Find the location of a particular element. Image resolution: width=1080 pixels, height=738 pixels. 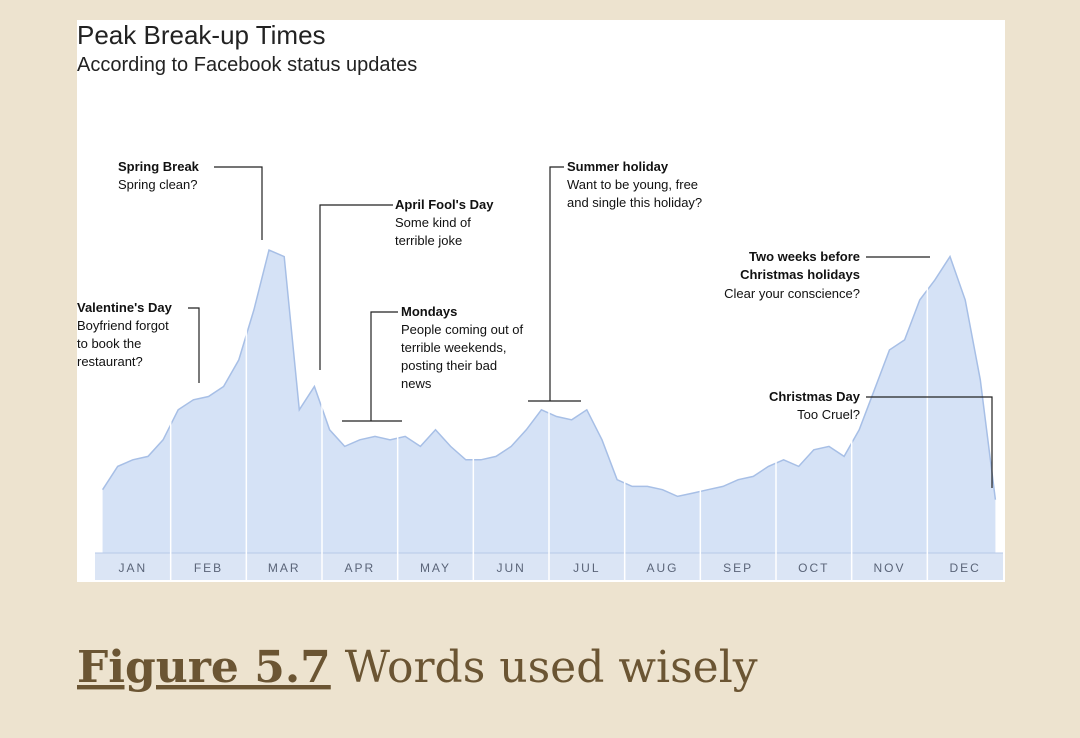

caption: Figure 5.7 Words used wisely is located at coordinates (417, 667).